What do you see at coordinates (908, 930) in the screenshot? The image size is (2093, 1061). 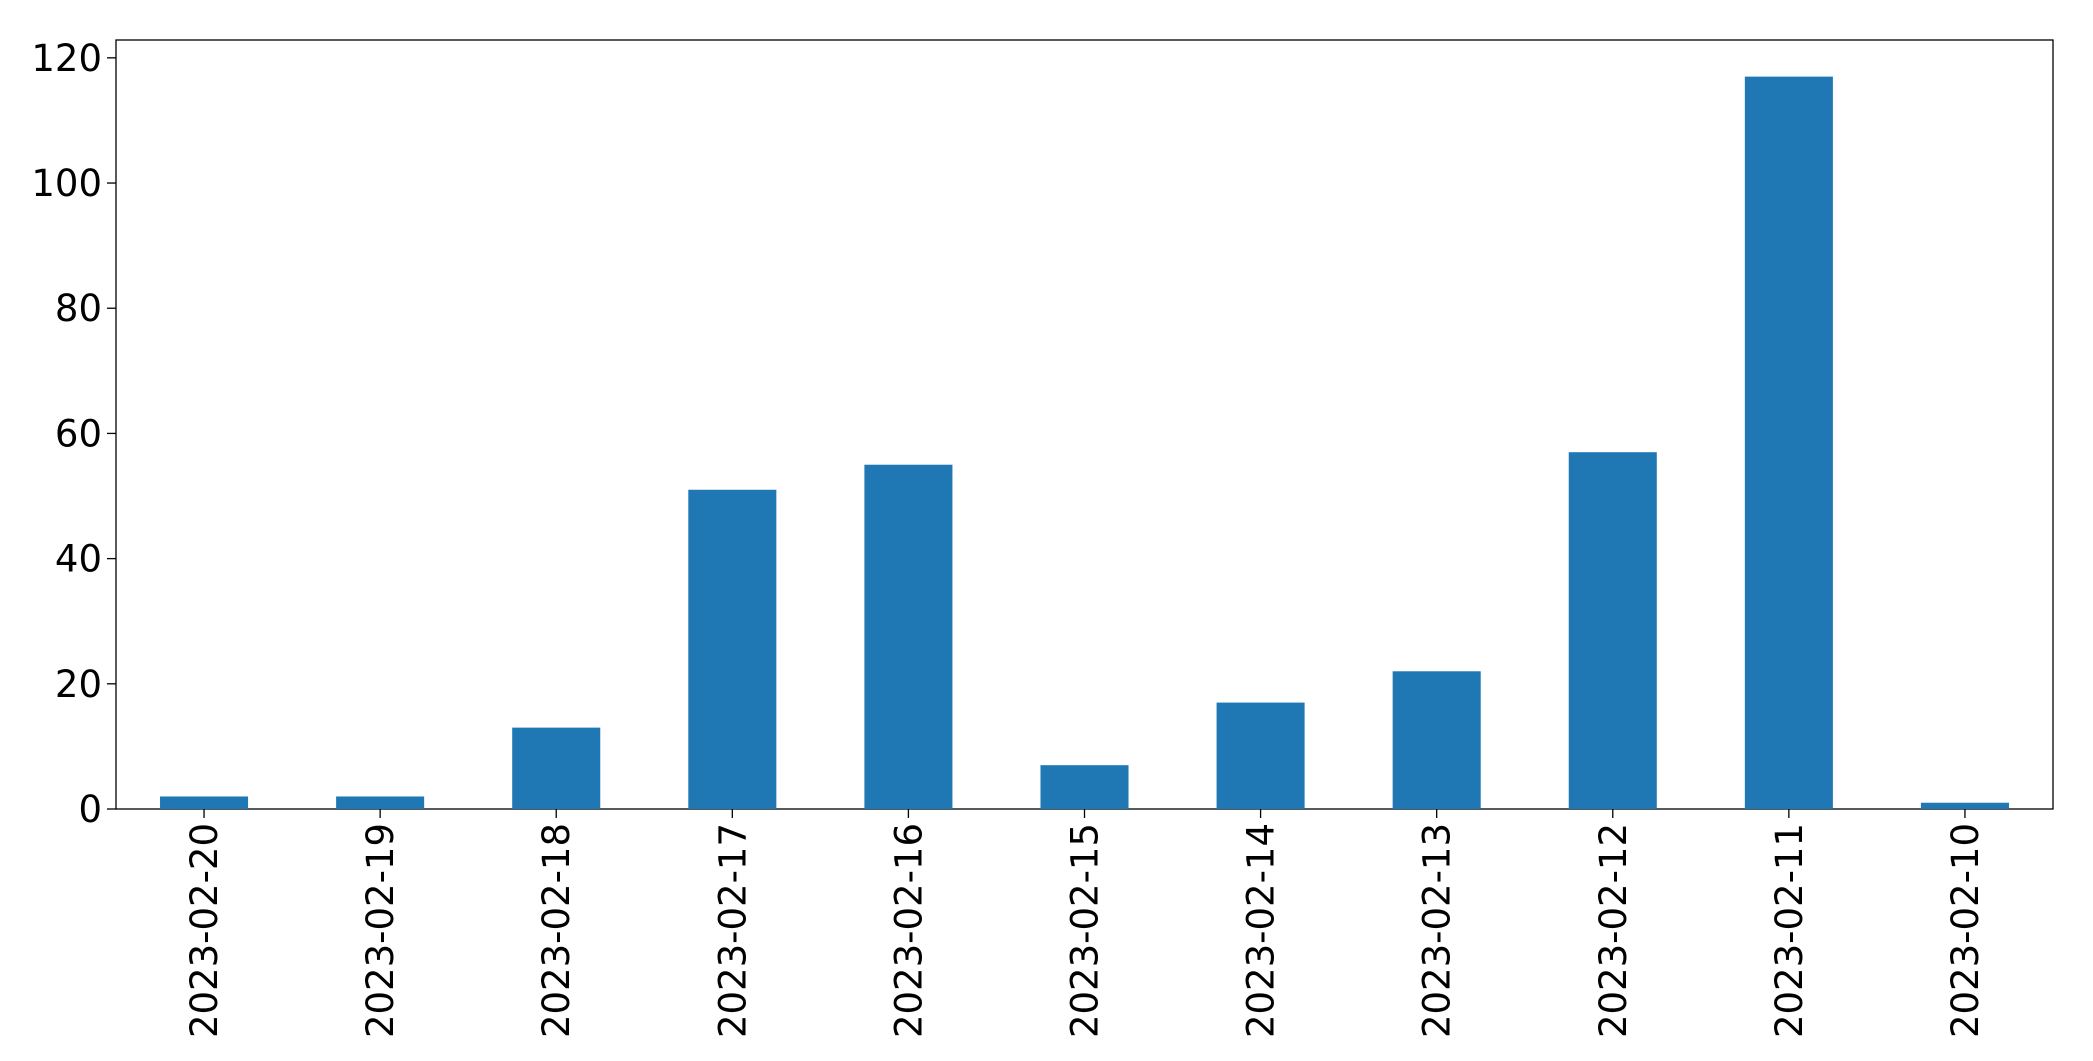 I see `x-tick-label: 2023-02-16` at bounding box center [908, 930].